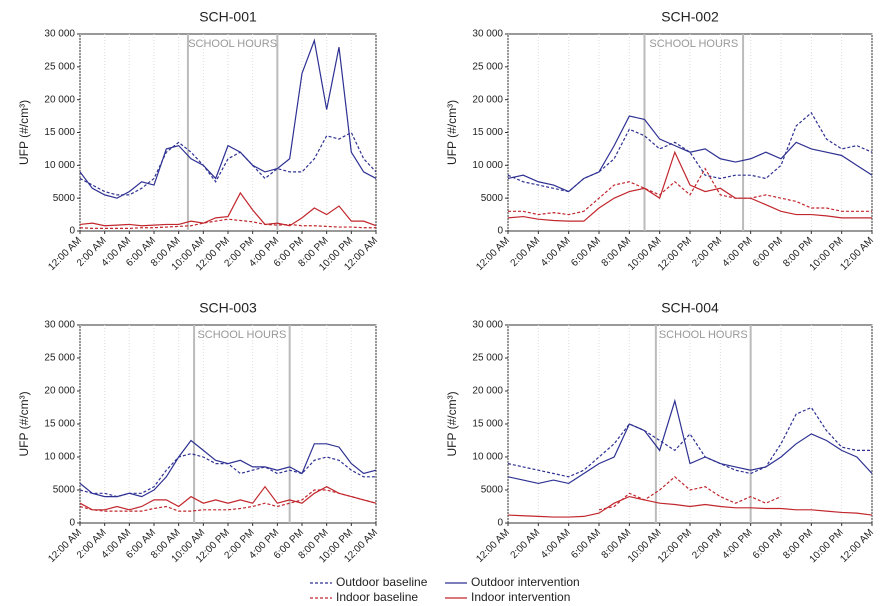 The height and width of the screenshot is (606, 880). I want to click on legend-label: Indoor baseline, so click(377, 597).